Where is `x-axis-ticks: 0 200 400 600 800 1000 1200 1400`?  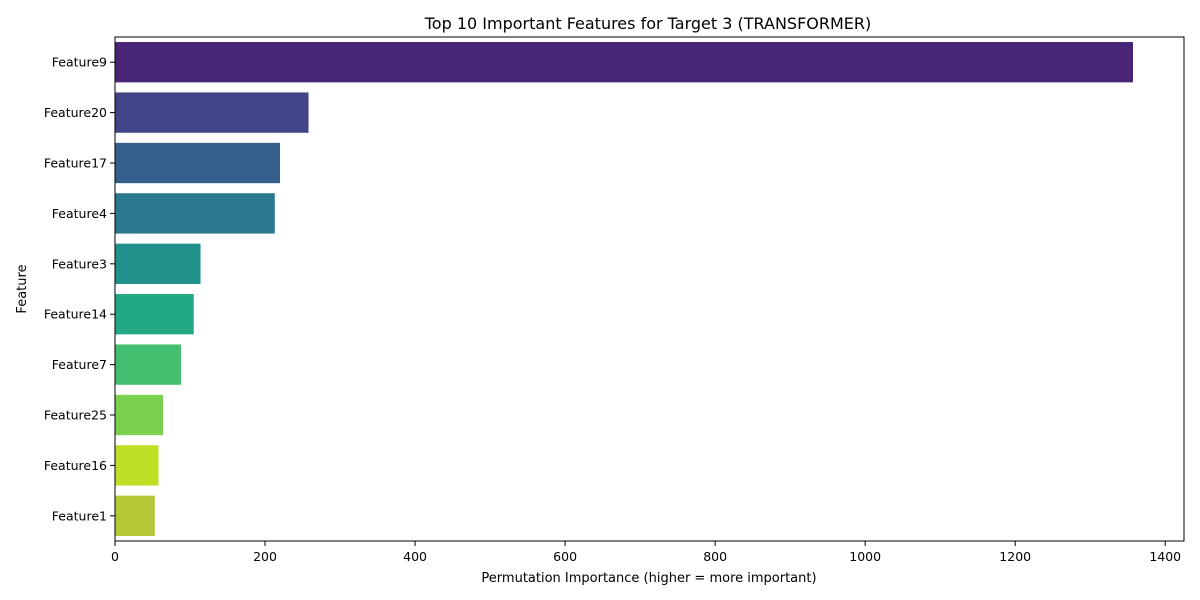
x-axis-ticks: 0 200 400 600 800 1000 1200 1400 is located at coordinates (646, 552).